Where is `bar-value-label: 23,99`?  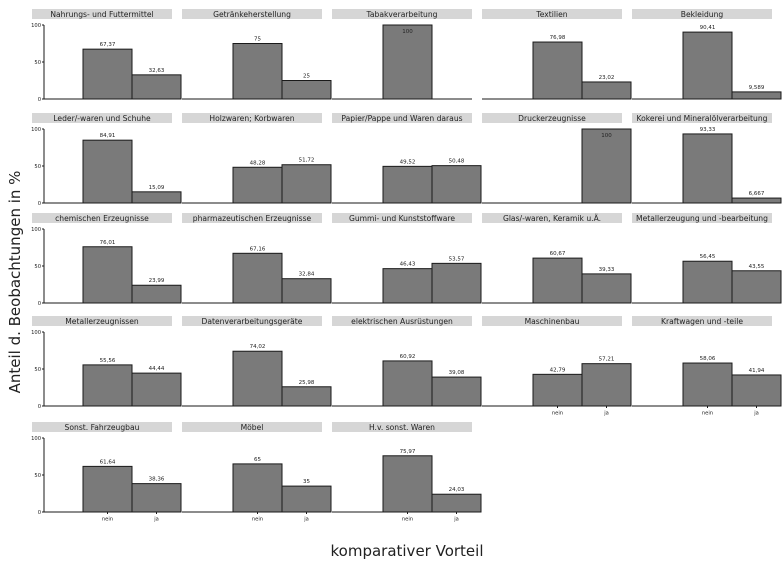
bar-value-label: 23,99 is located at coordinates (157, 281).